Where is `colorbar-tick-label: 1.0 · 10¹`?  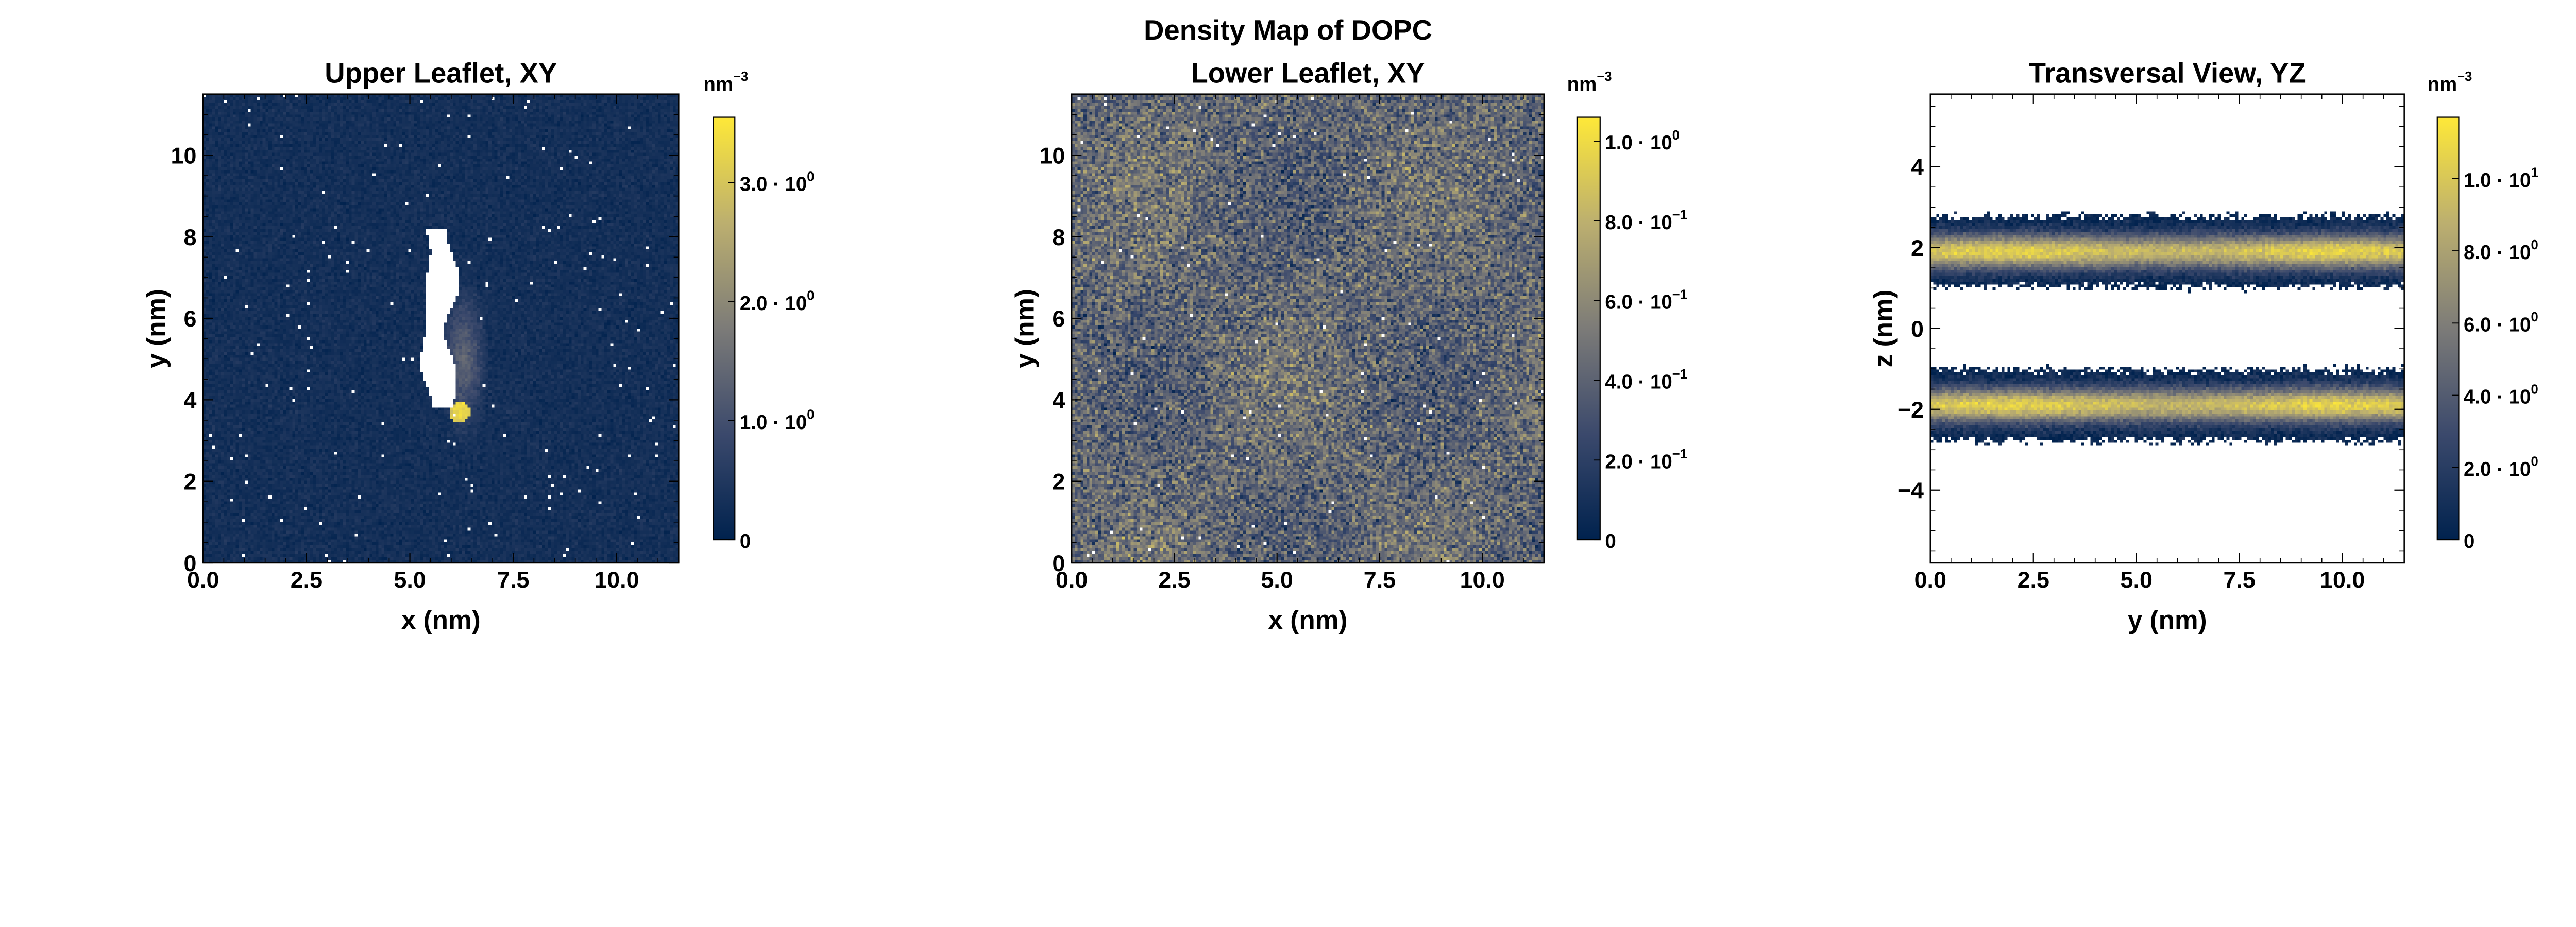
colorbar-tick-label: 1.0 · 10¹ is located at coordinates (2501, 179).